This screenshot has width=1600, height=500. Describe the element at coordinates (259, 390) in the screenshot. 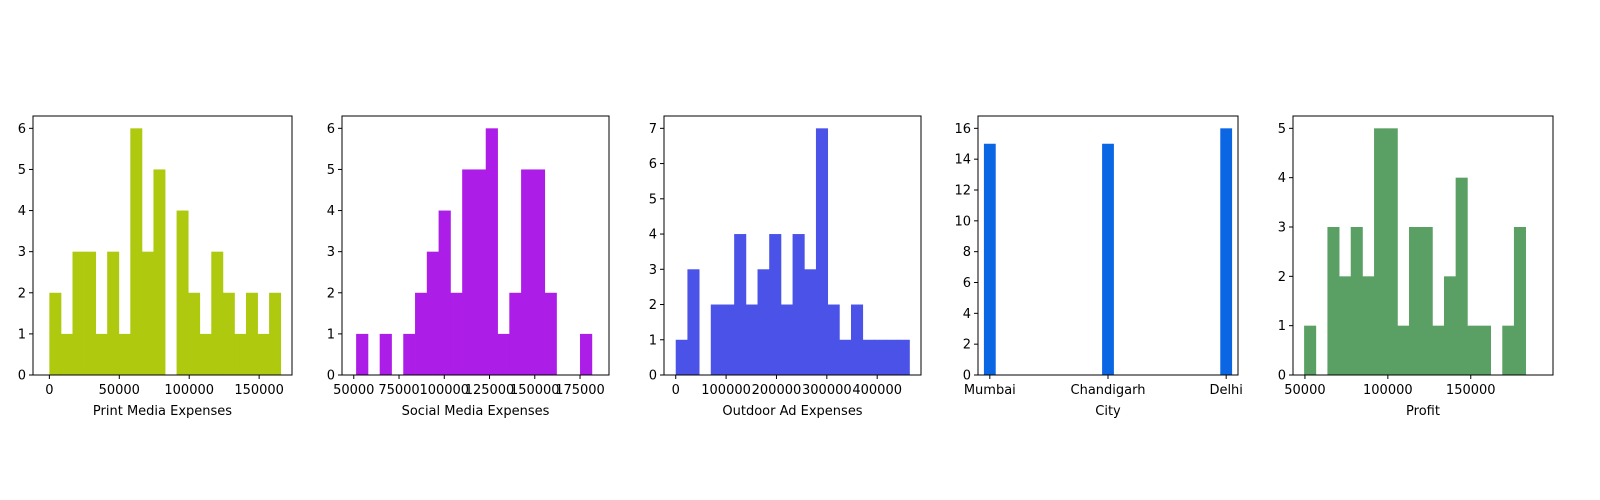

I see `x-tick-label: 150000` at that location.